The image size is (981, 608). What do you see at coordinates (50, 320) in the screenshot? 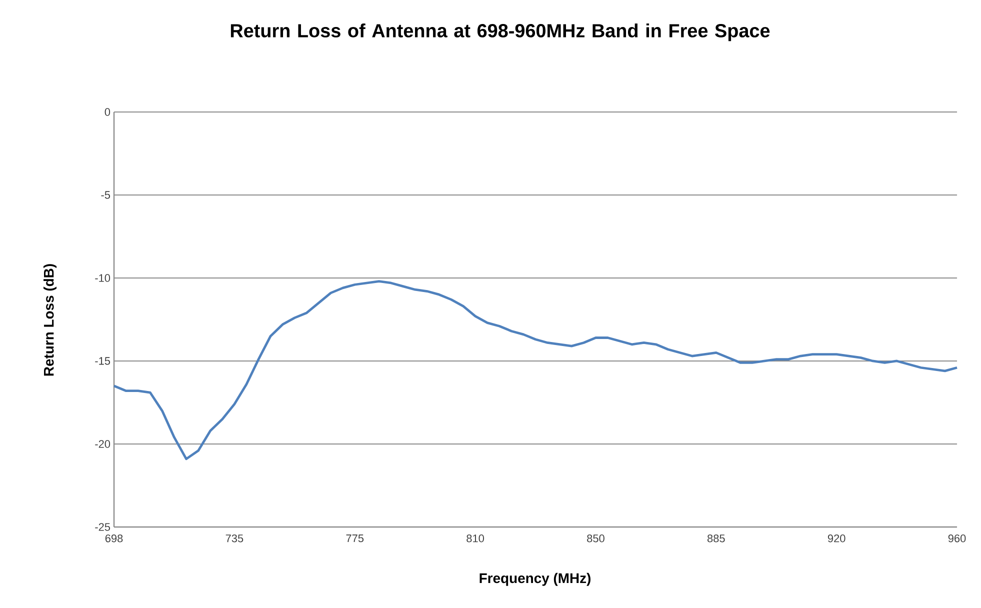
I see `y-axis-title: Return Loss (dB)` at bounding box center [50, 320].